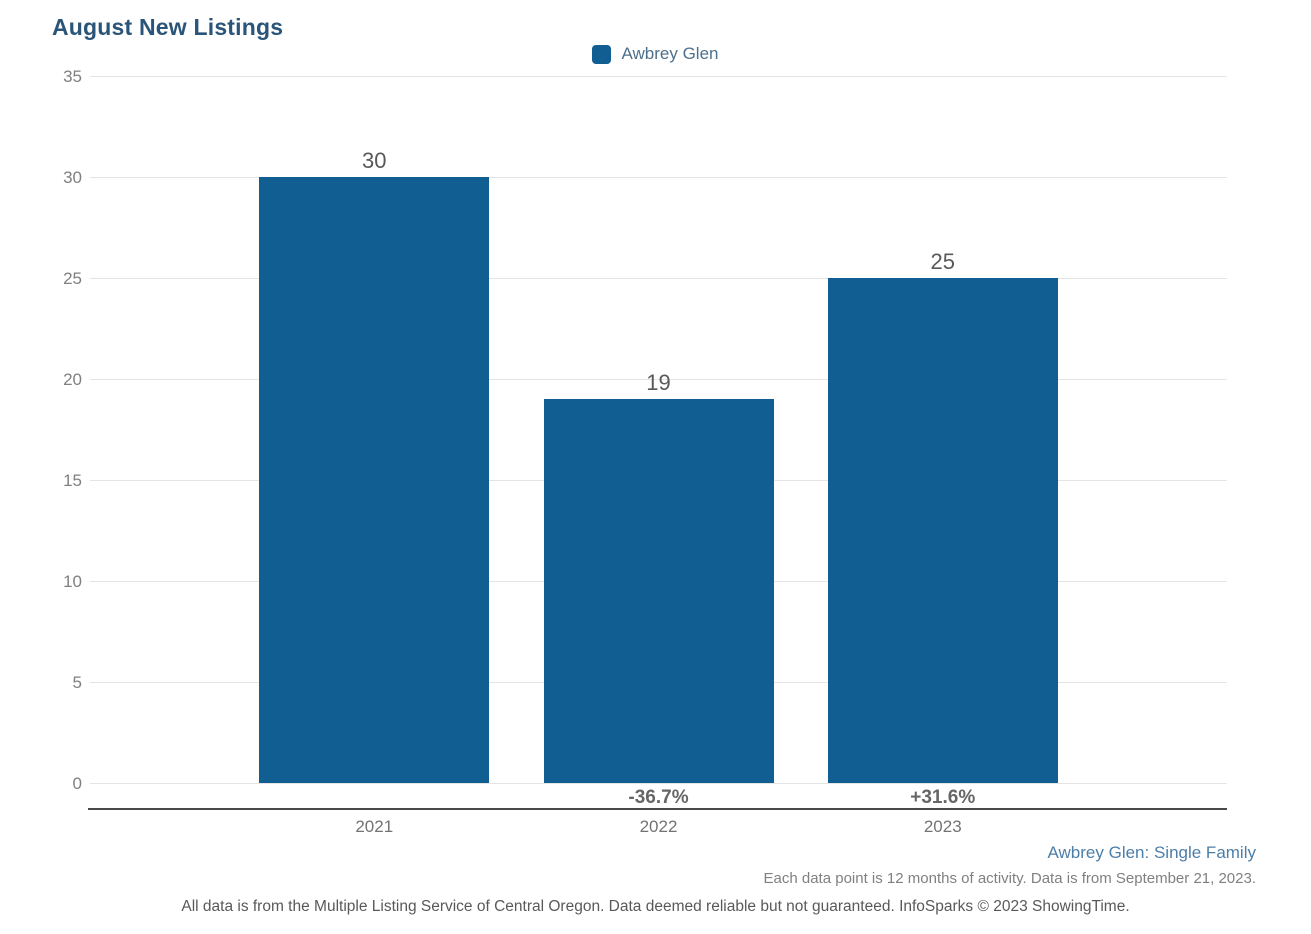  Describe the element at coordinates (658, 383) in the screenshot. I see `bar-value-label-2022: 19` at that location.